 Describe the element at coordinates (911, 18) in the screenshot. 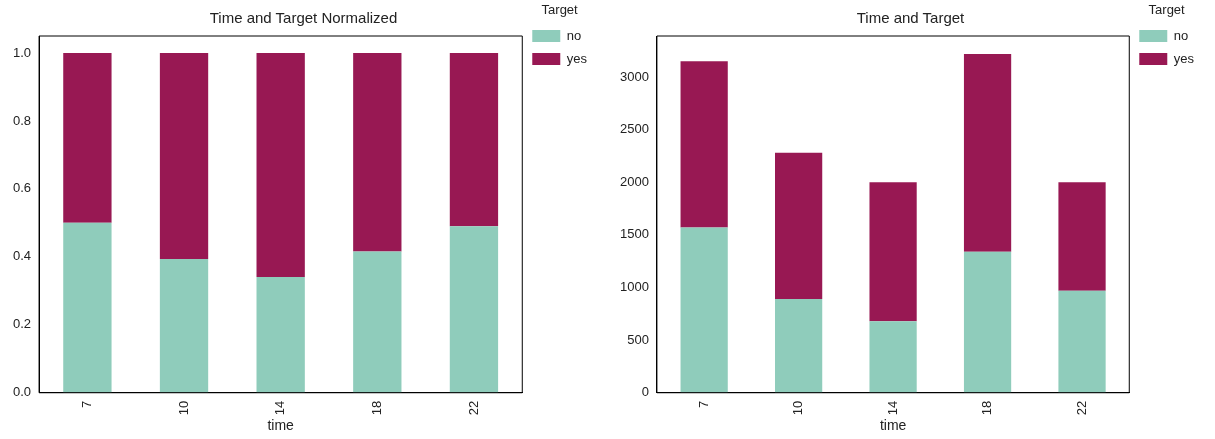

I see `chart-title: Time and Target` at that location.